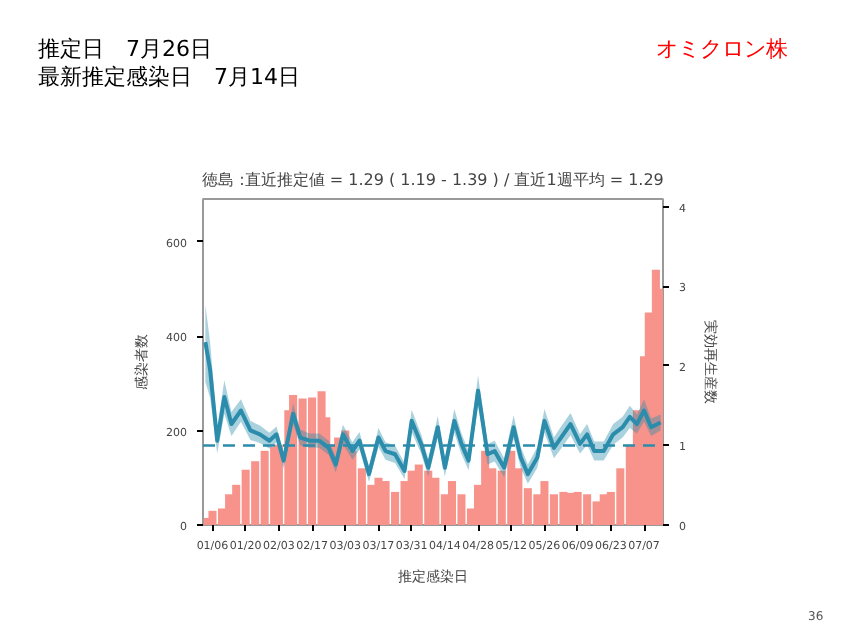 This screenshot has height=640, width=854. What do you see at coordinates (169, 78) in the screenshot?
I see `text: 最新推定感染日 7月14日` at bounding box center [169, 78].